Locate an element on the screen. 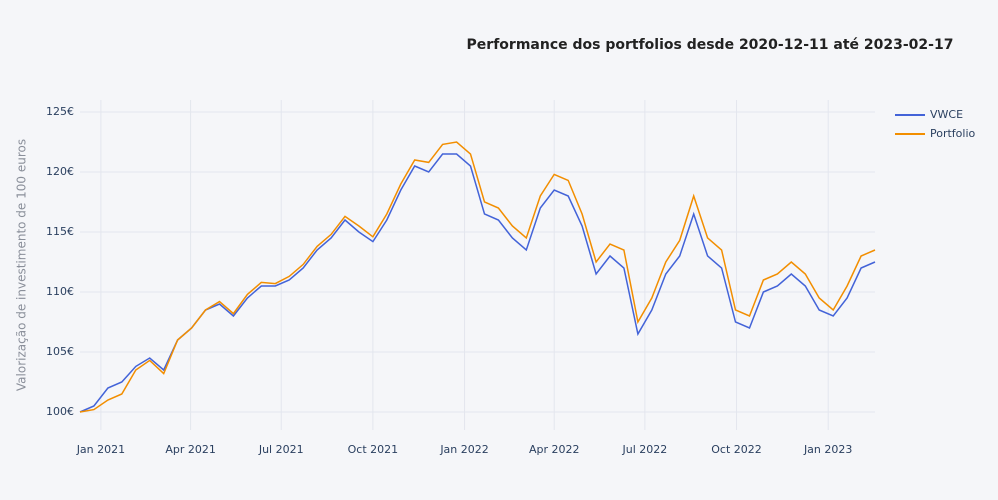 The width and height of the screenshot is (998, 500). y-tick-label: 125€ is located at coordinates (60, 111).